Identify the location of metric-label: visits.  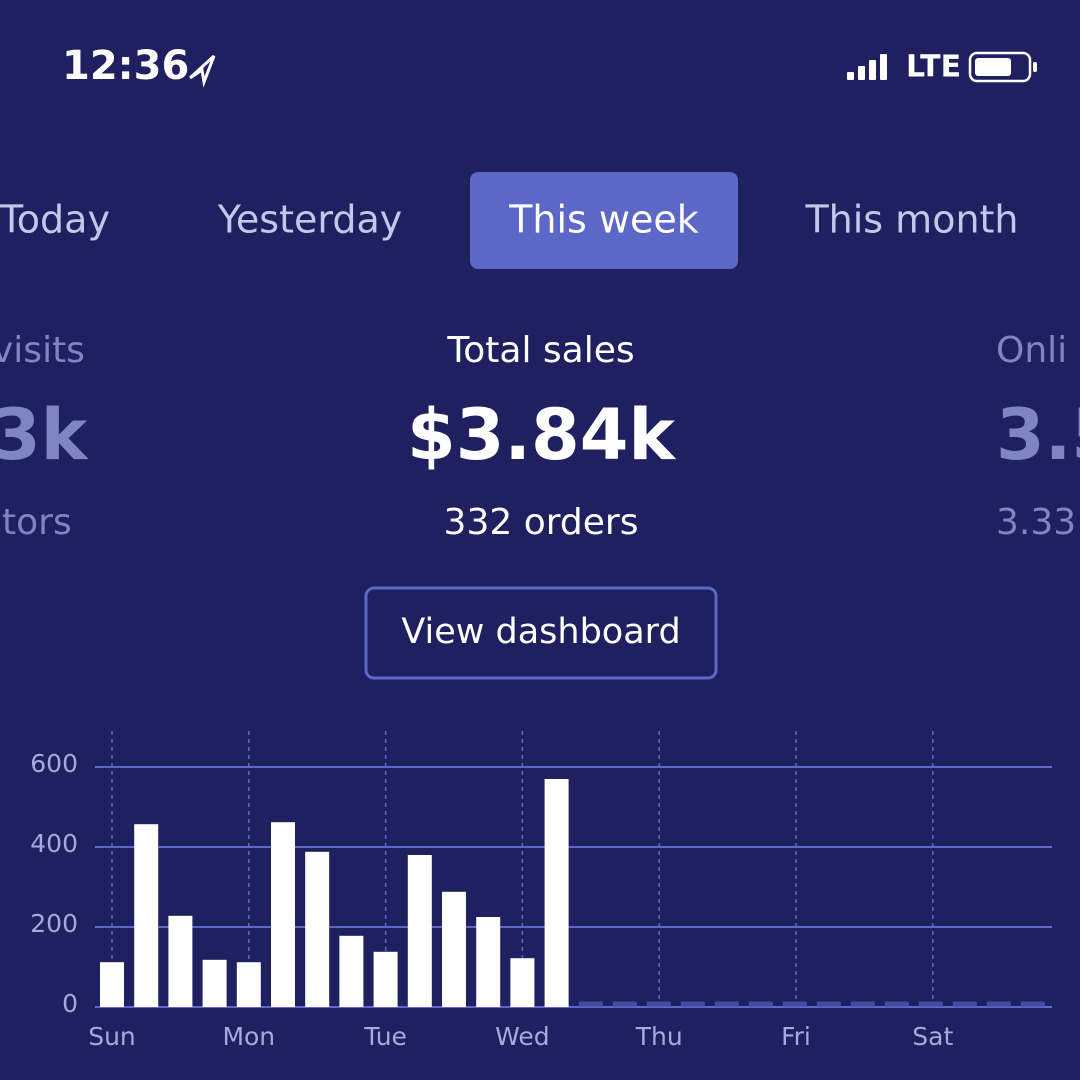
(42, 350).